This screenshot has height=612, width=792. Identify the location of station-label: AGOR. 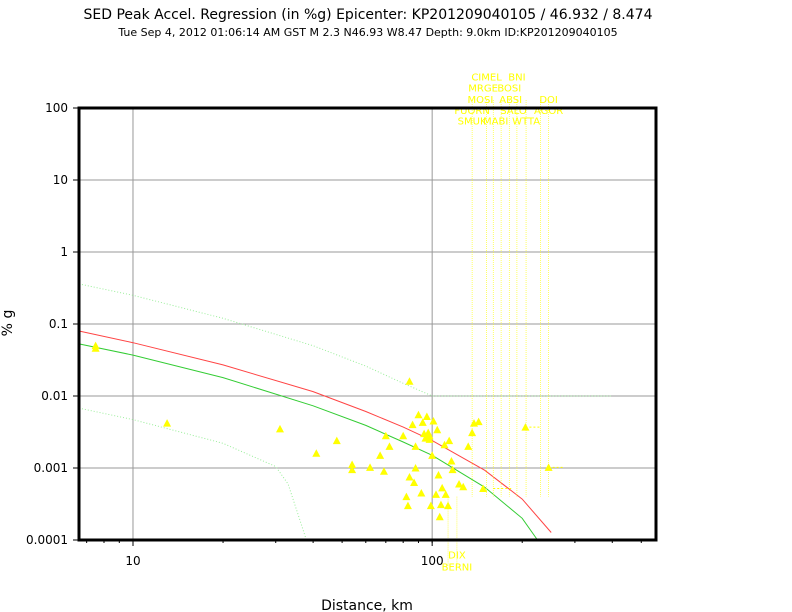
(548, 111).